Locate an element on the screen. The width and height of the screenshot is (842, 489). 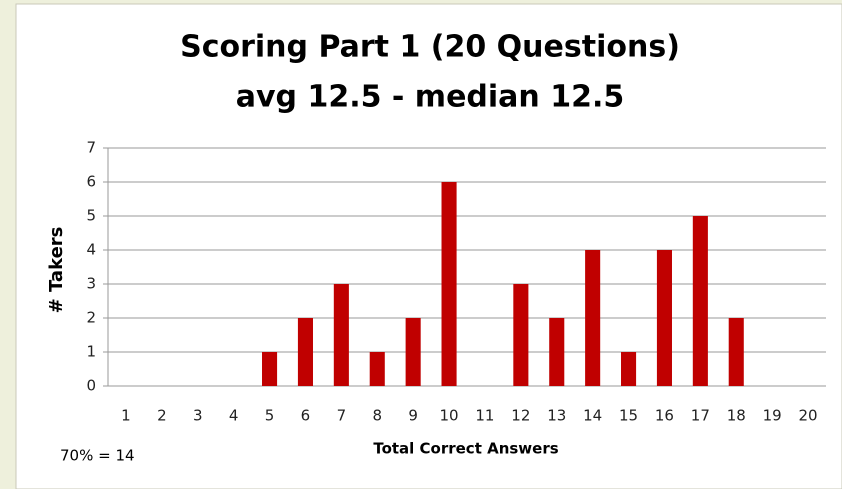
x-tick-label: 8 is located at coordinates (377, 416).